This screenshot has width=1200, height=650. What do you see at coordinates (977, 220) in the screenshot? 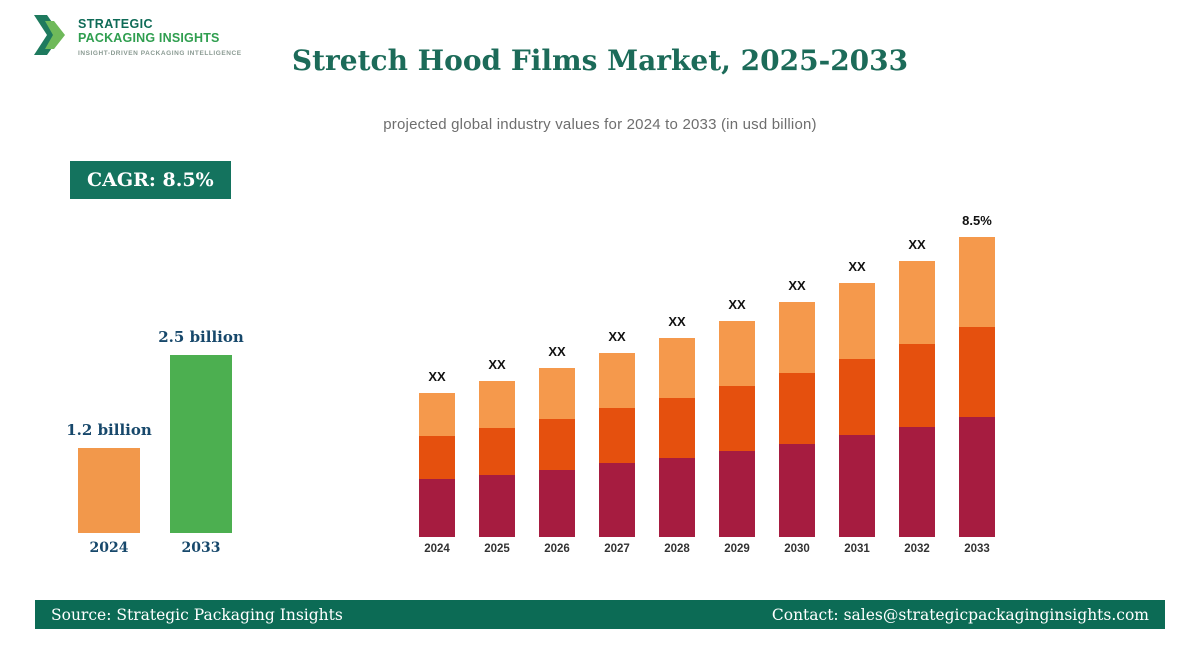
I see `bar-value-label: 8.5%` at bounding box center [977, 220].